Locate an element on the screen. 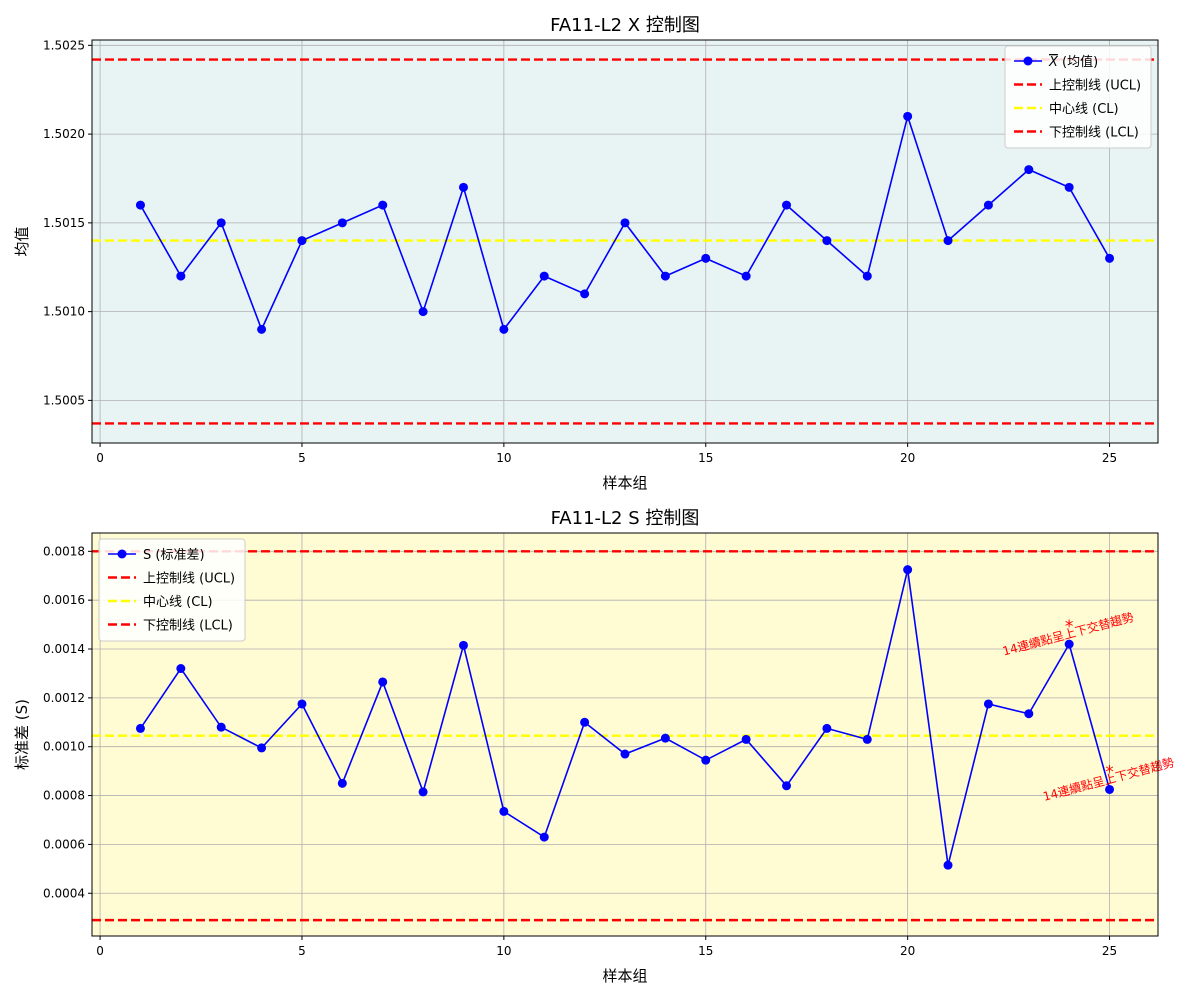 This screenshot has width=1200, height=1000. chart-1-y-tick-label: 1.5020 is located at coordinates (64, 134).